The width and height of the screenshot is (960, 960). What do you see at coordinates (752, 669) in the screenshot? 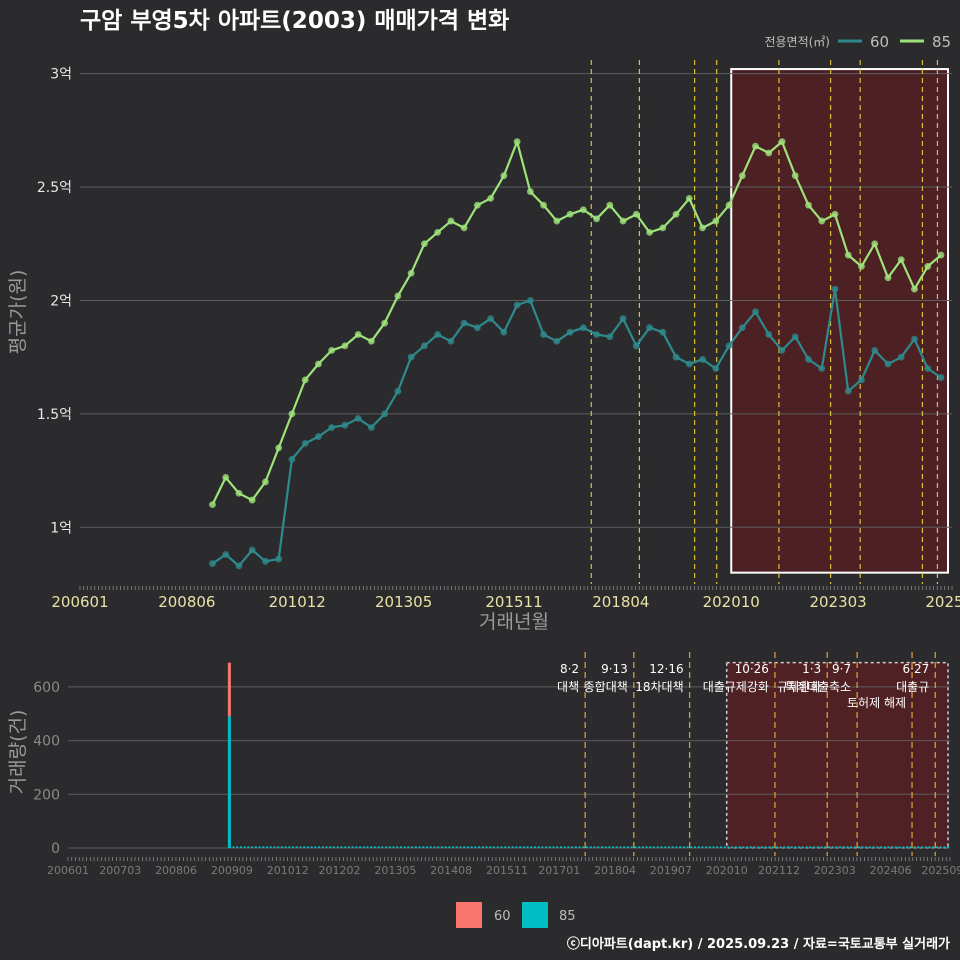
I see `annotation-date-3: 10·26` at bounding box center [752, 669].